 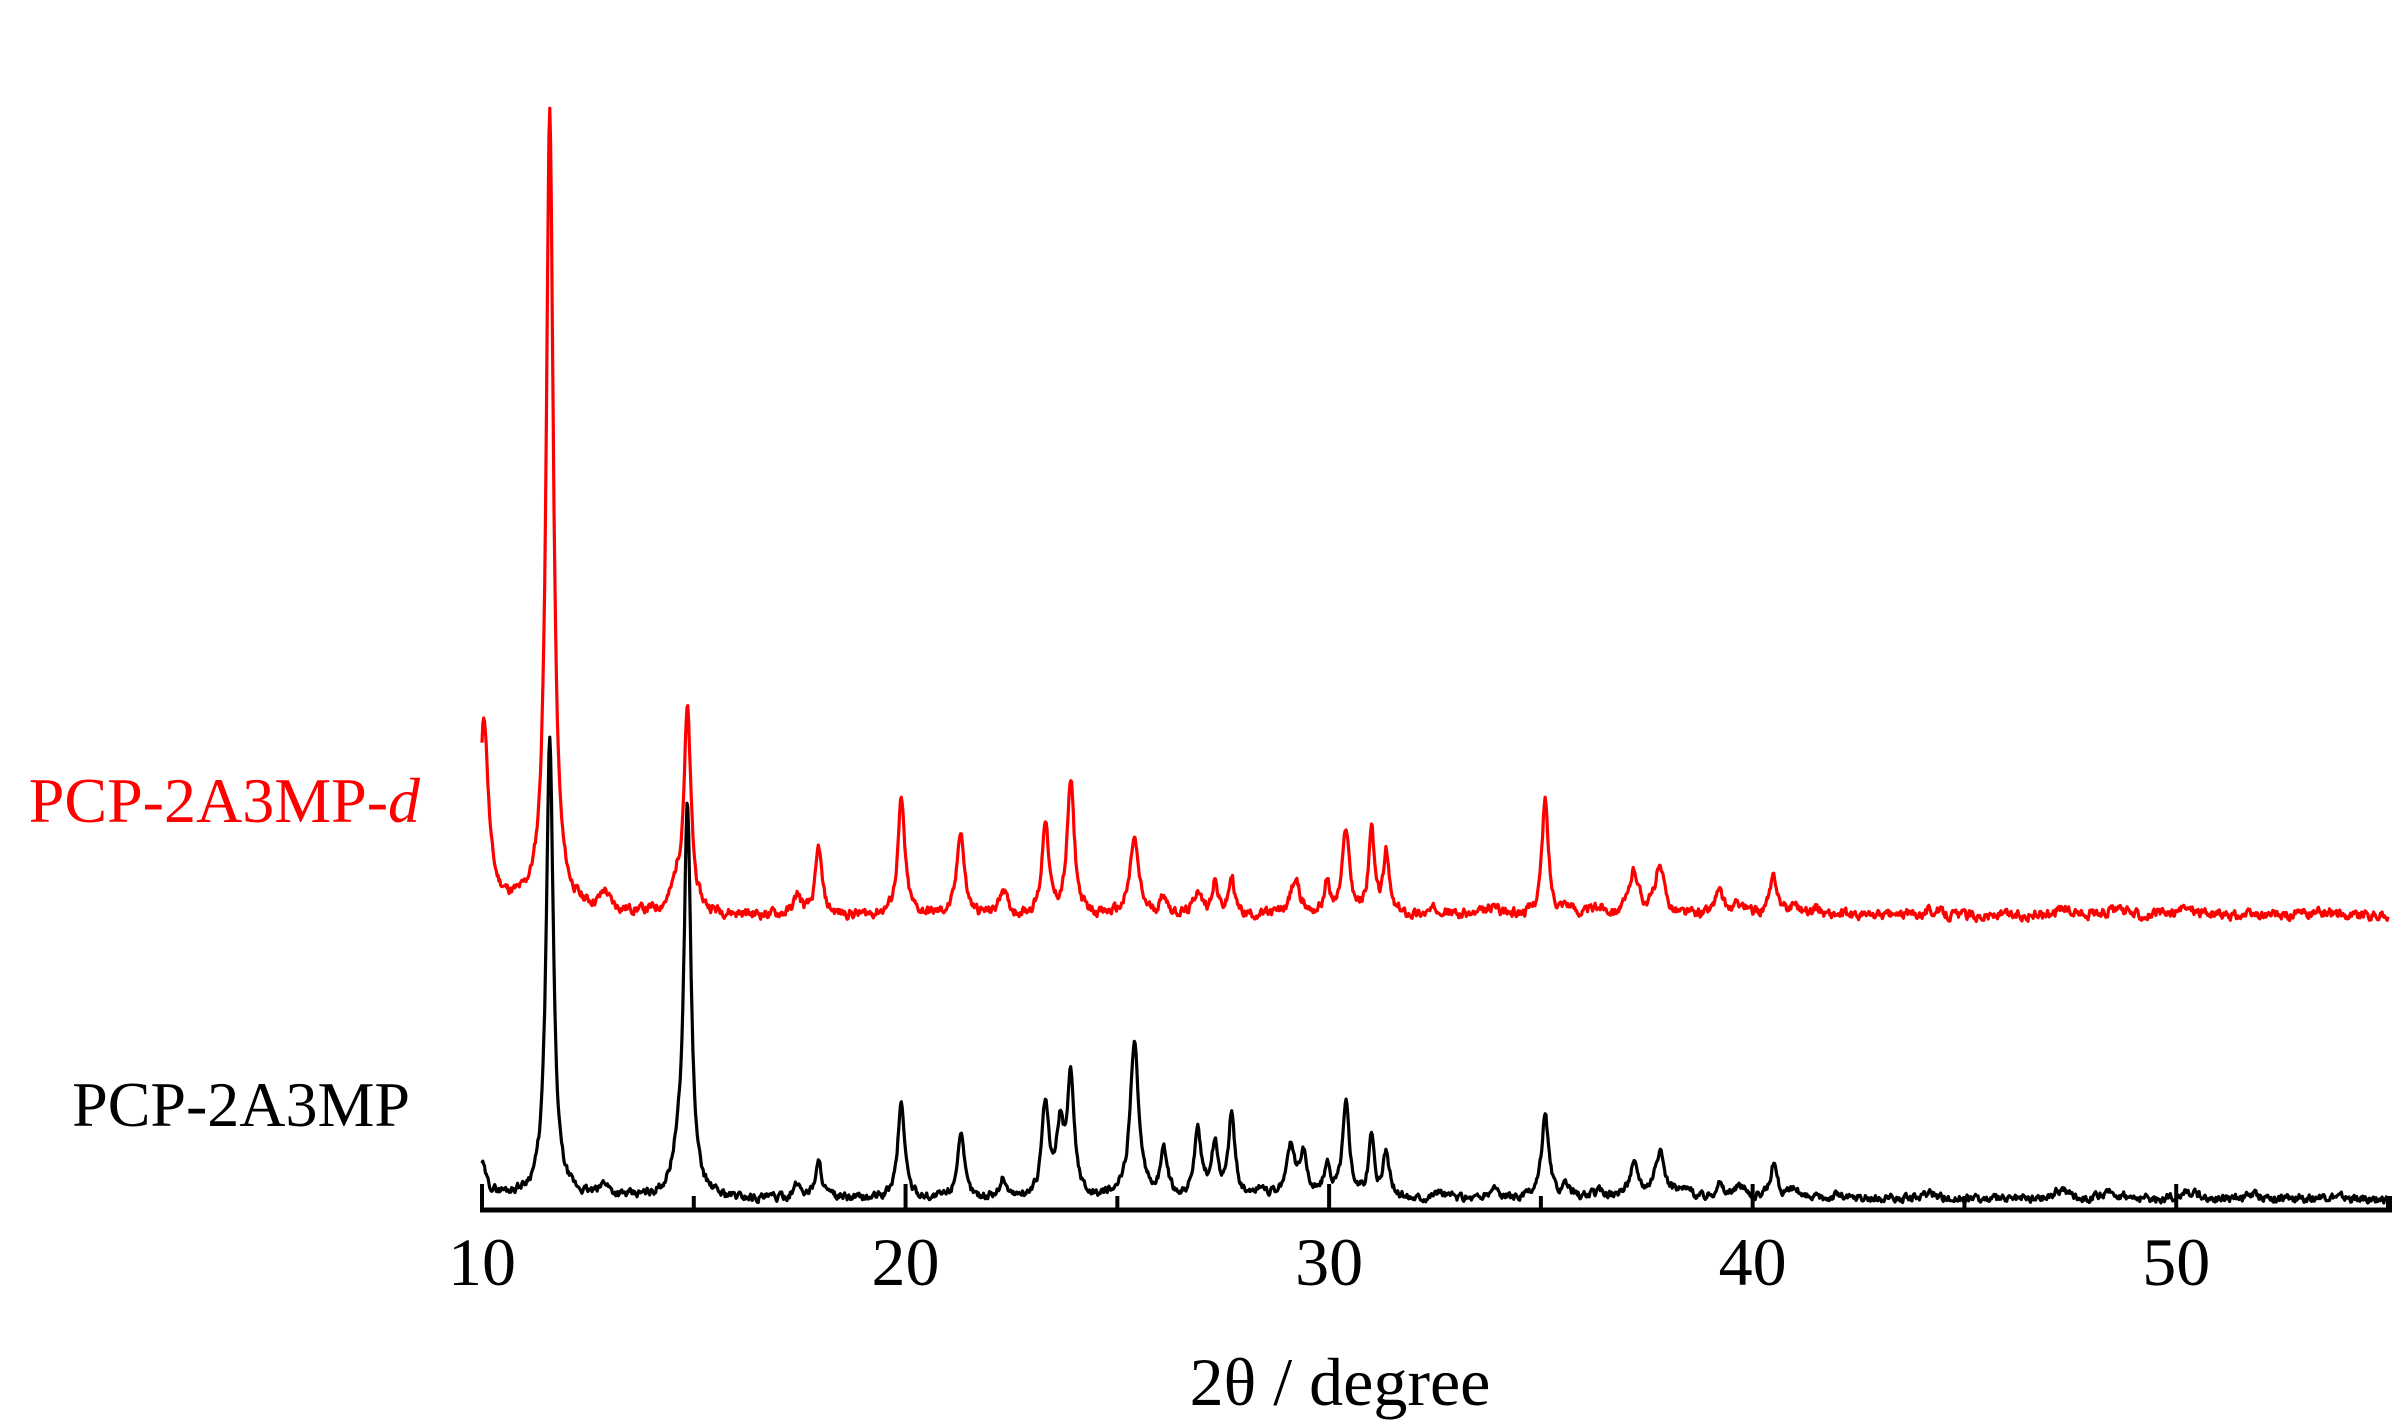 I want to click on x-axis-title: 2θ / degree, so click(x=1340, y=1382).